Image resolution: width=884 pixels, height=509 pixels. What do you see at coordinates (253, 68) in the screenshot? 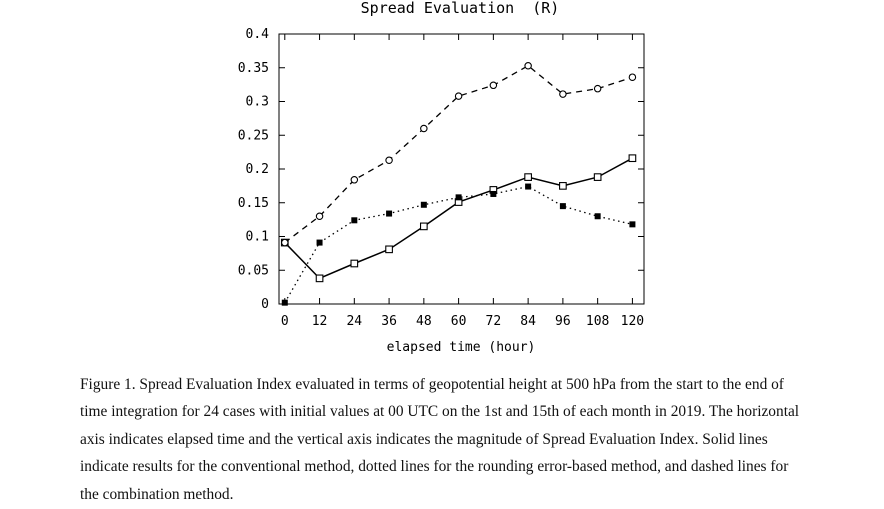
I see `y-tick-label: 0.35` at bounding box center [253, 68].